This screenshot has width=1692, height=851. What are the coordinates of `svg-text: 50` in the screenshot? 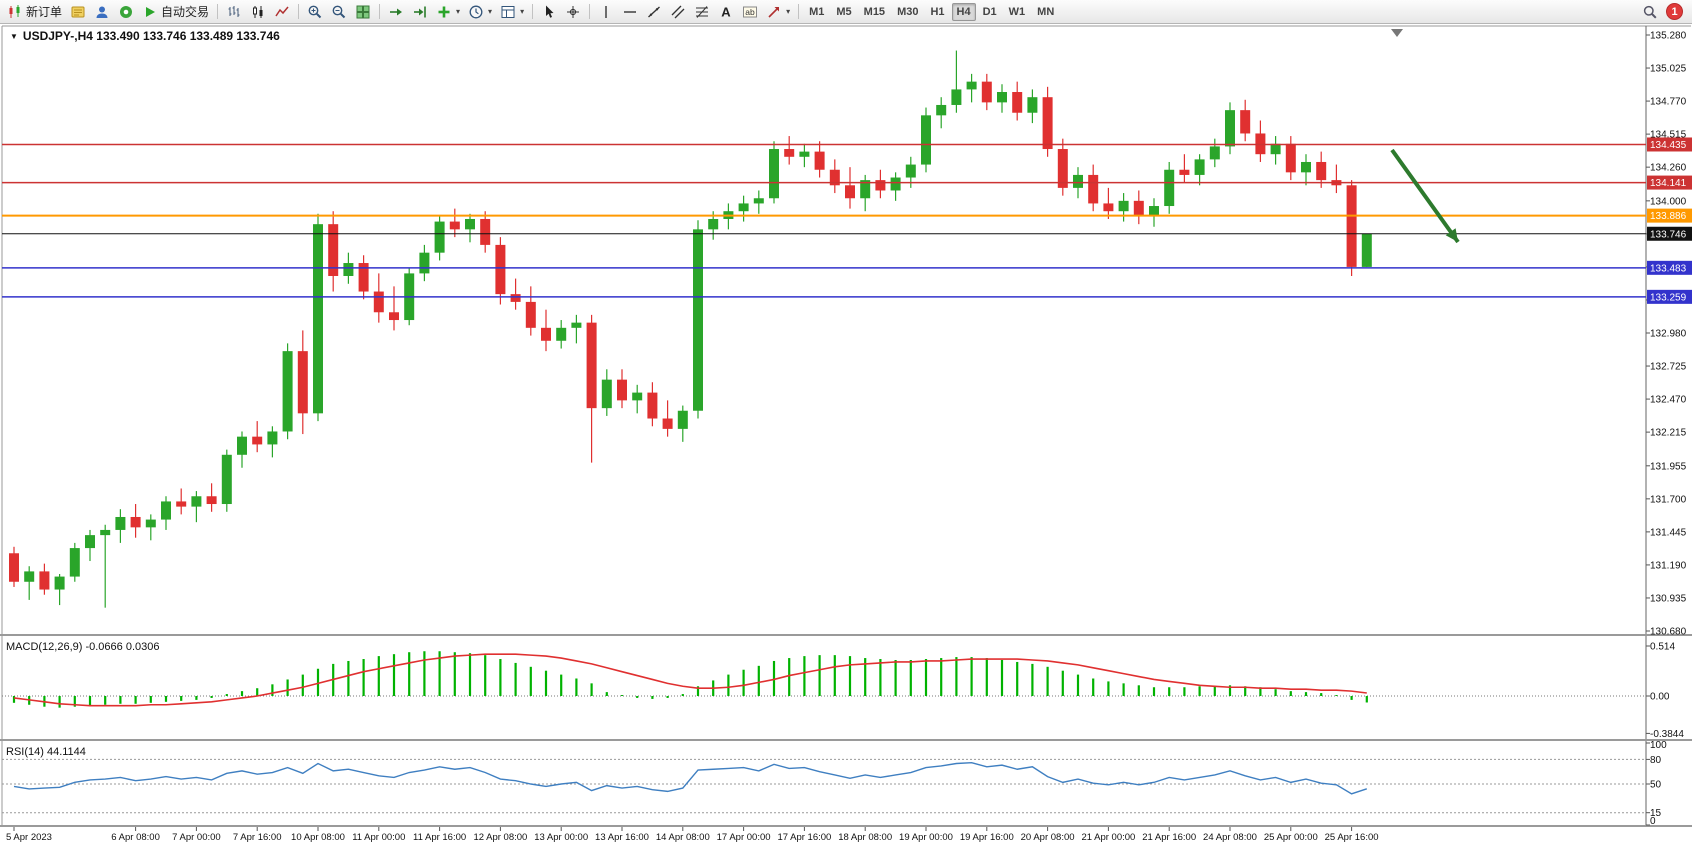 It's located at (1656, 785).